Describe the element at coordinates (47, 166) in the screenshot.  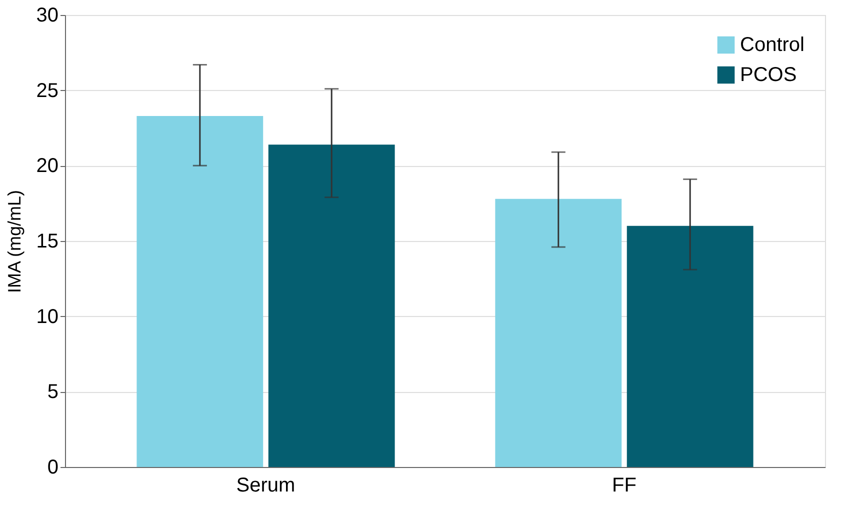
I see `y-tick-label: 20` at that location.